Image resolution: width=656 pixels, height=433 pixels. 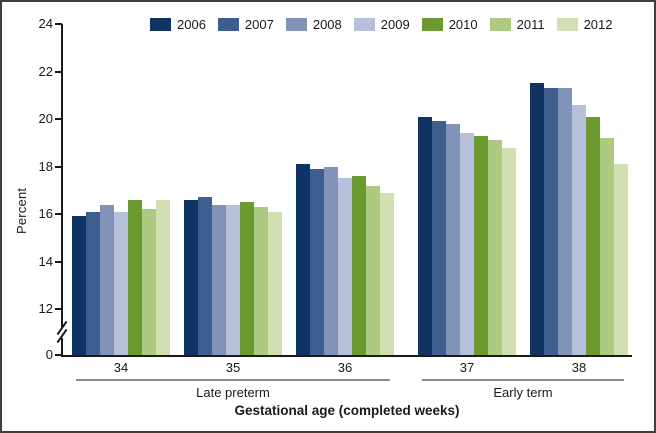 What do you see at coordinates (467, 244) in the screenshot?
I see `bar-2009-week37` at bounding box center [467, 244].